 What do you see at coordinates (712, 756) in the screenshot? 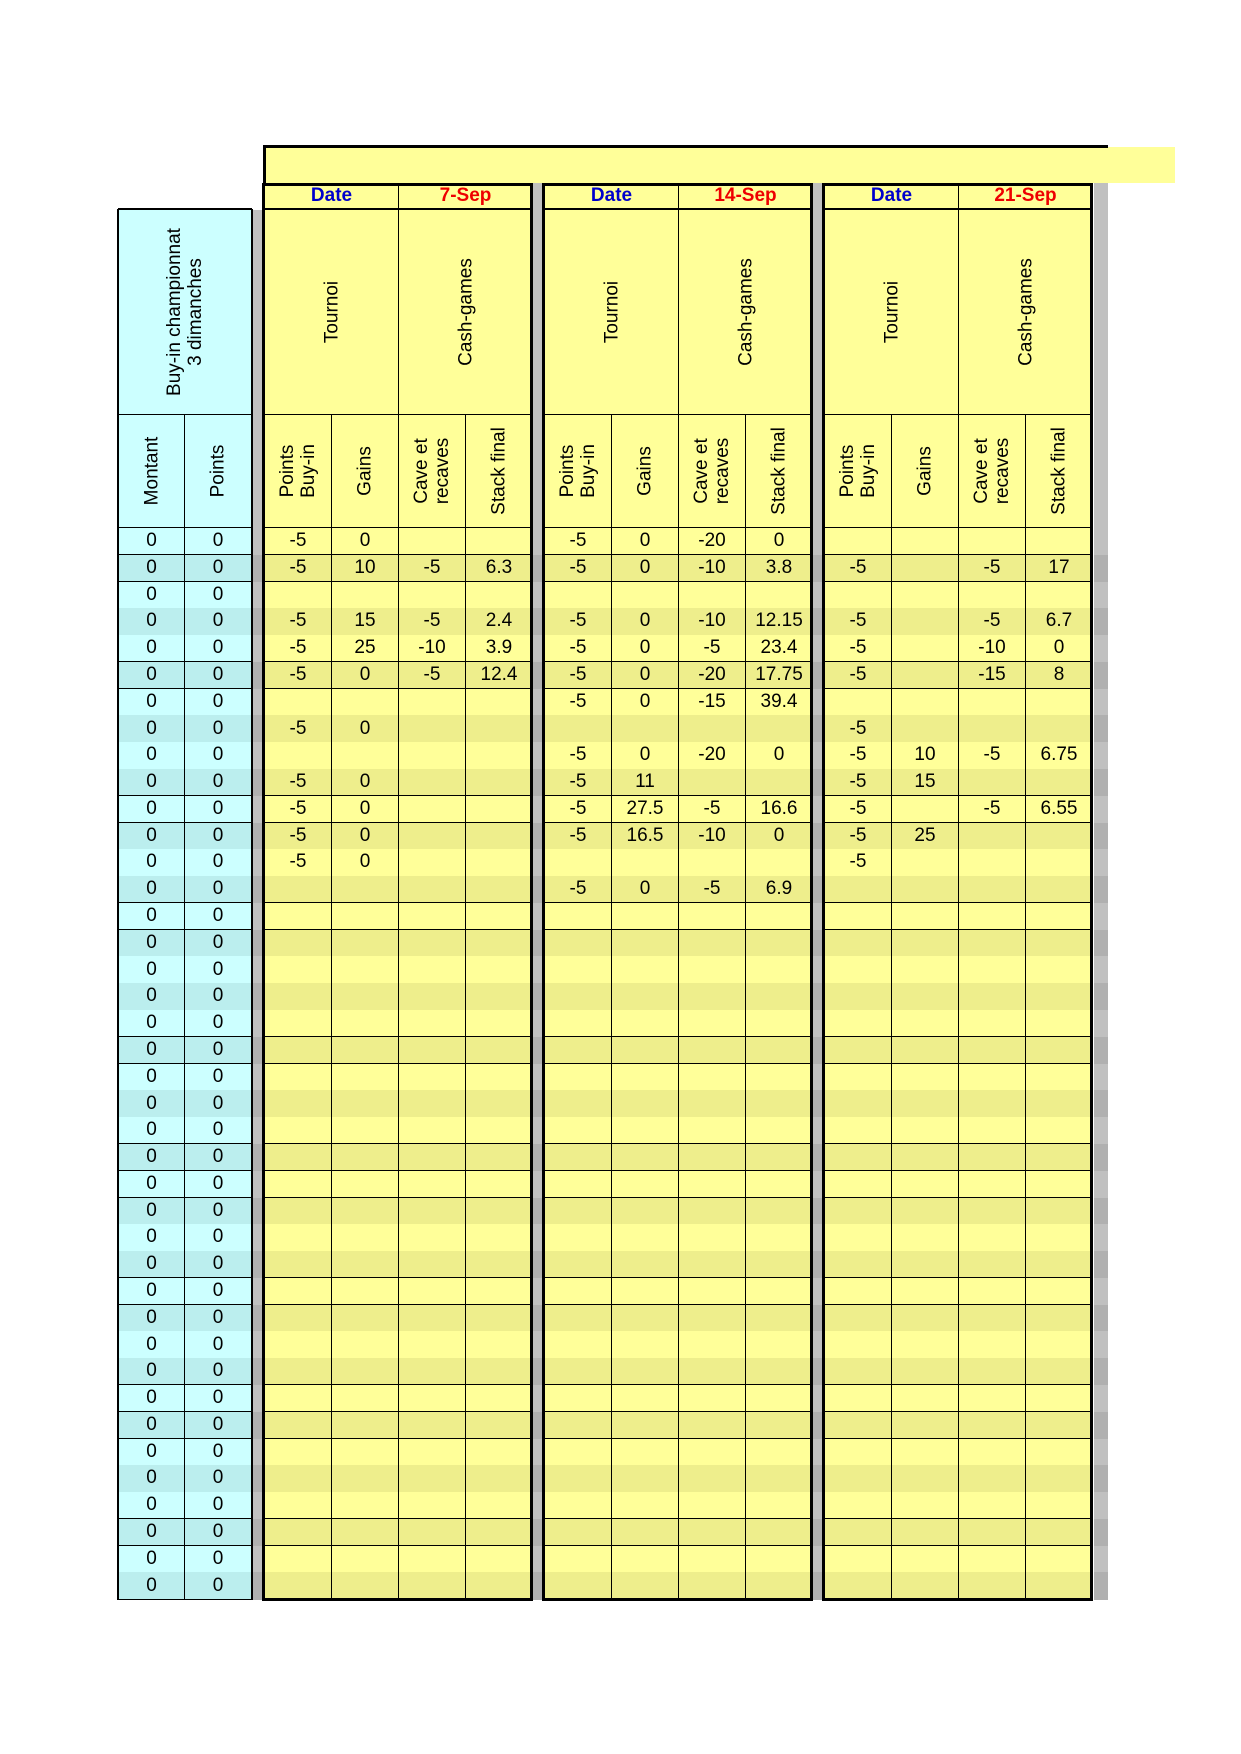
I see `data-cell: -20` at bounding box center [712, 756].